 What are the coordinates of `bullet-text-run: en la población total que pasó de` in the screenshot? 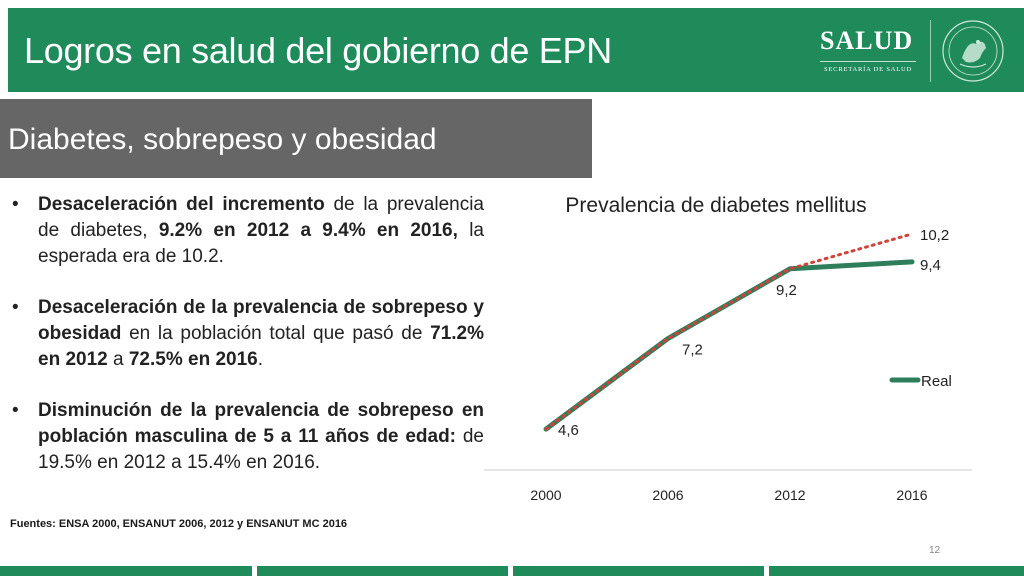 It's located at (276, 333).